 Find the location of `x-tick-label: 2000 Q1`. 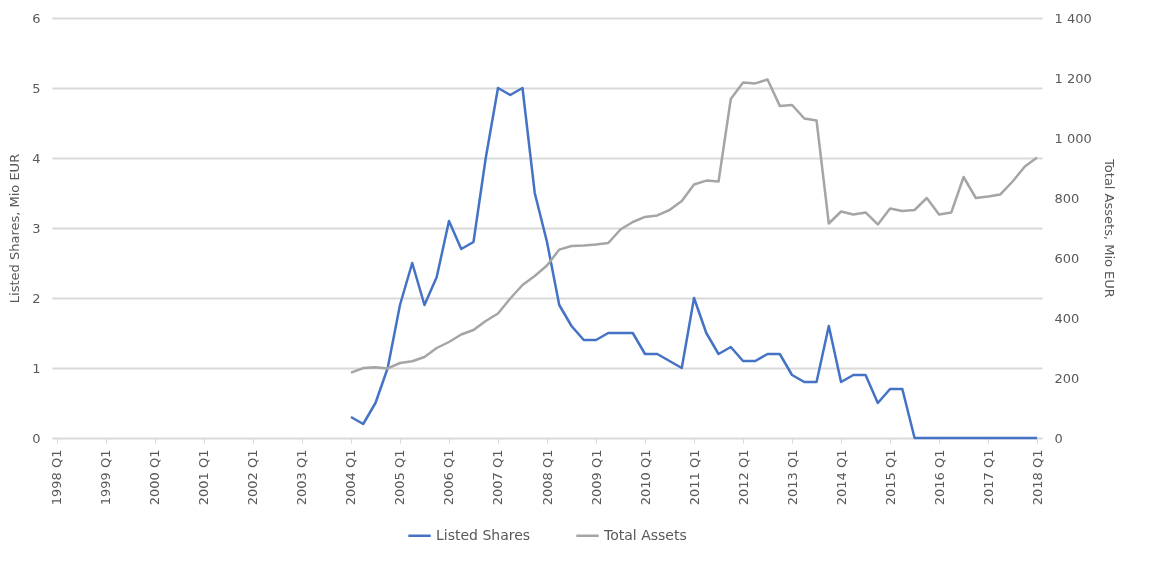

x-tick-label: 2000 Q1 is located at coordinates (155, 477).